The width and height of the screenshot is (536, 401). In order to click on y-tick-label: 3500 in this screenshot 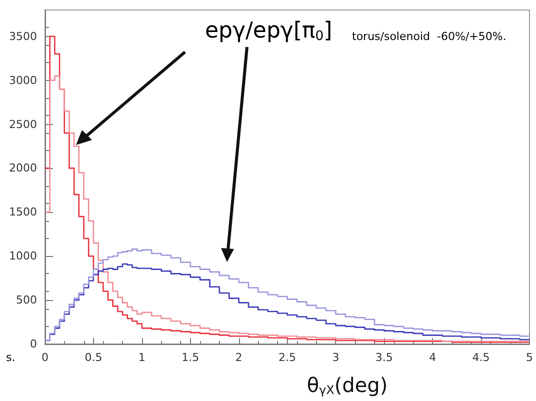, I will do `click(23, 36)`.